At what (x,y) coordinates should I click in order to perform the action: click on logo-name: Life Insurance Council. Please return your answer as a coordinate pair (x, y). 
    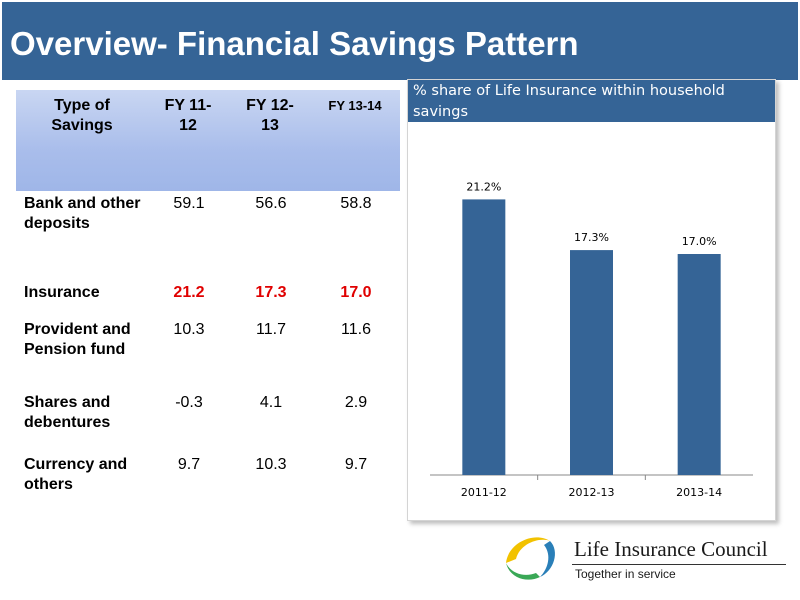
    Looking at the image, I should click on (671, 549).